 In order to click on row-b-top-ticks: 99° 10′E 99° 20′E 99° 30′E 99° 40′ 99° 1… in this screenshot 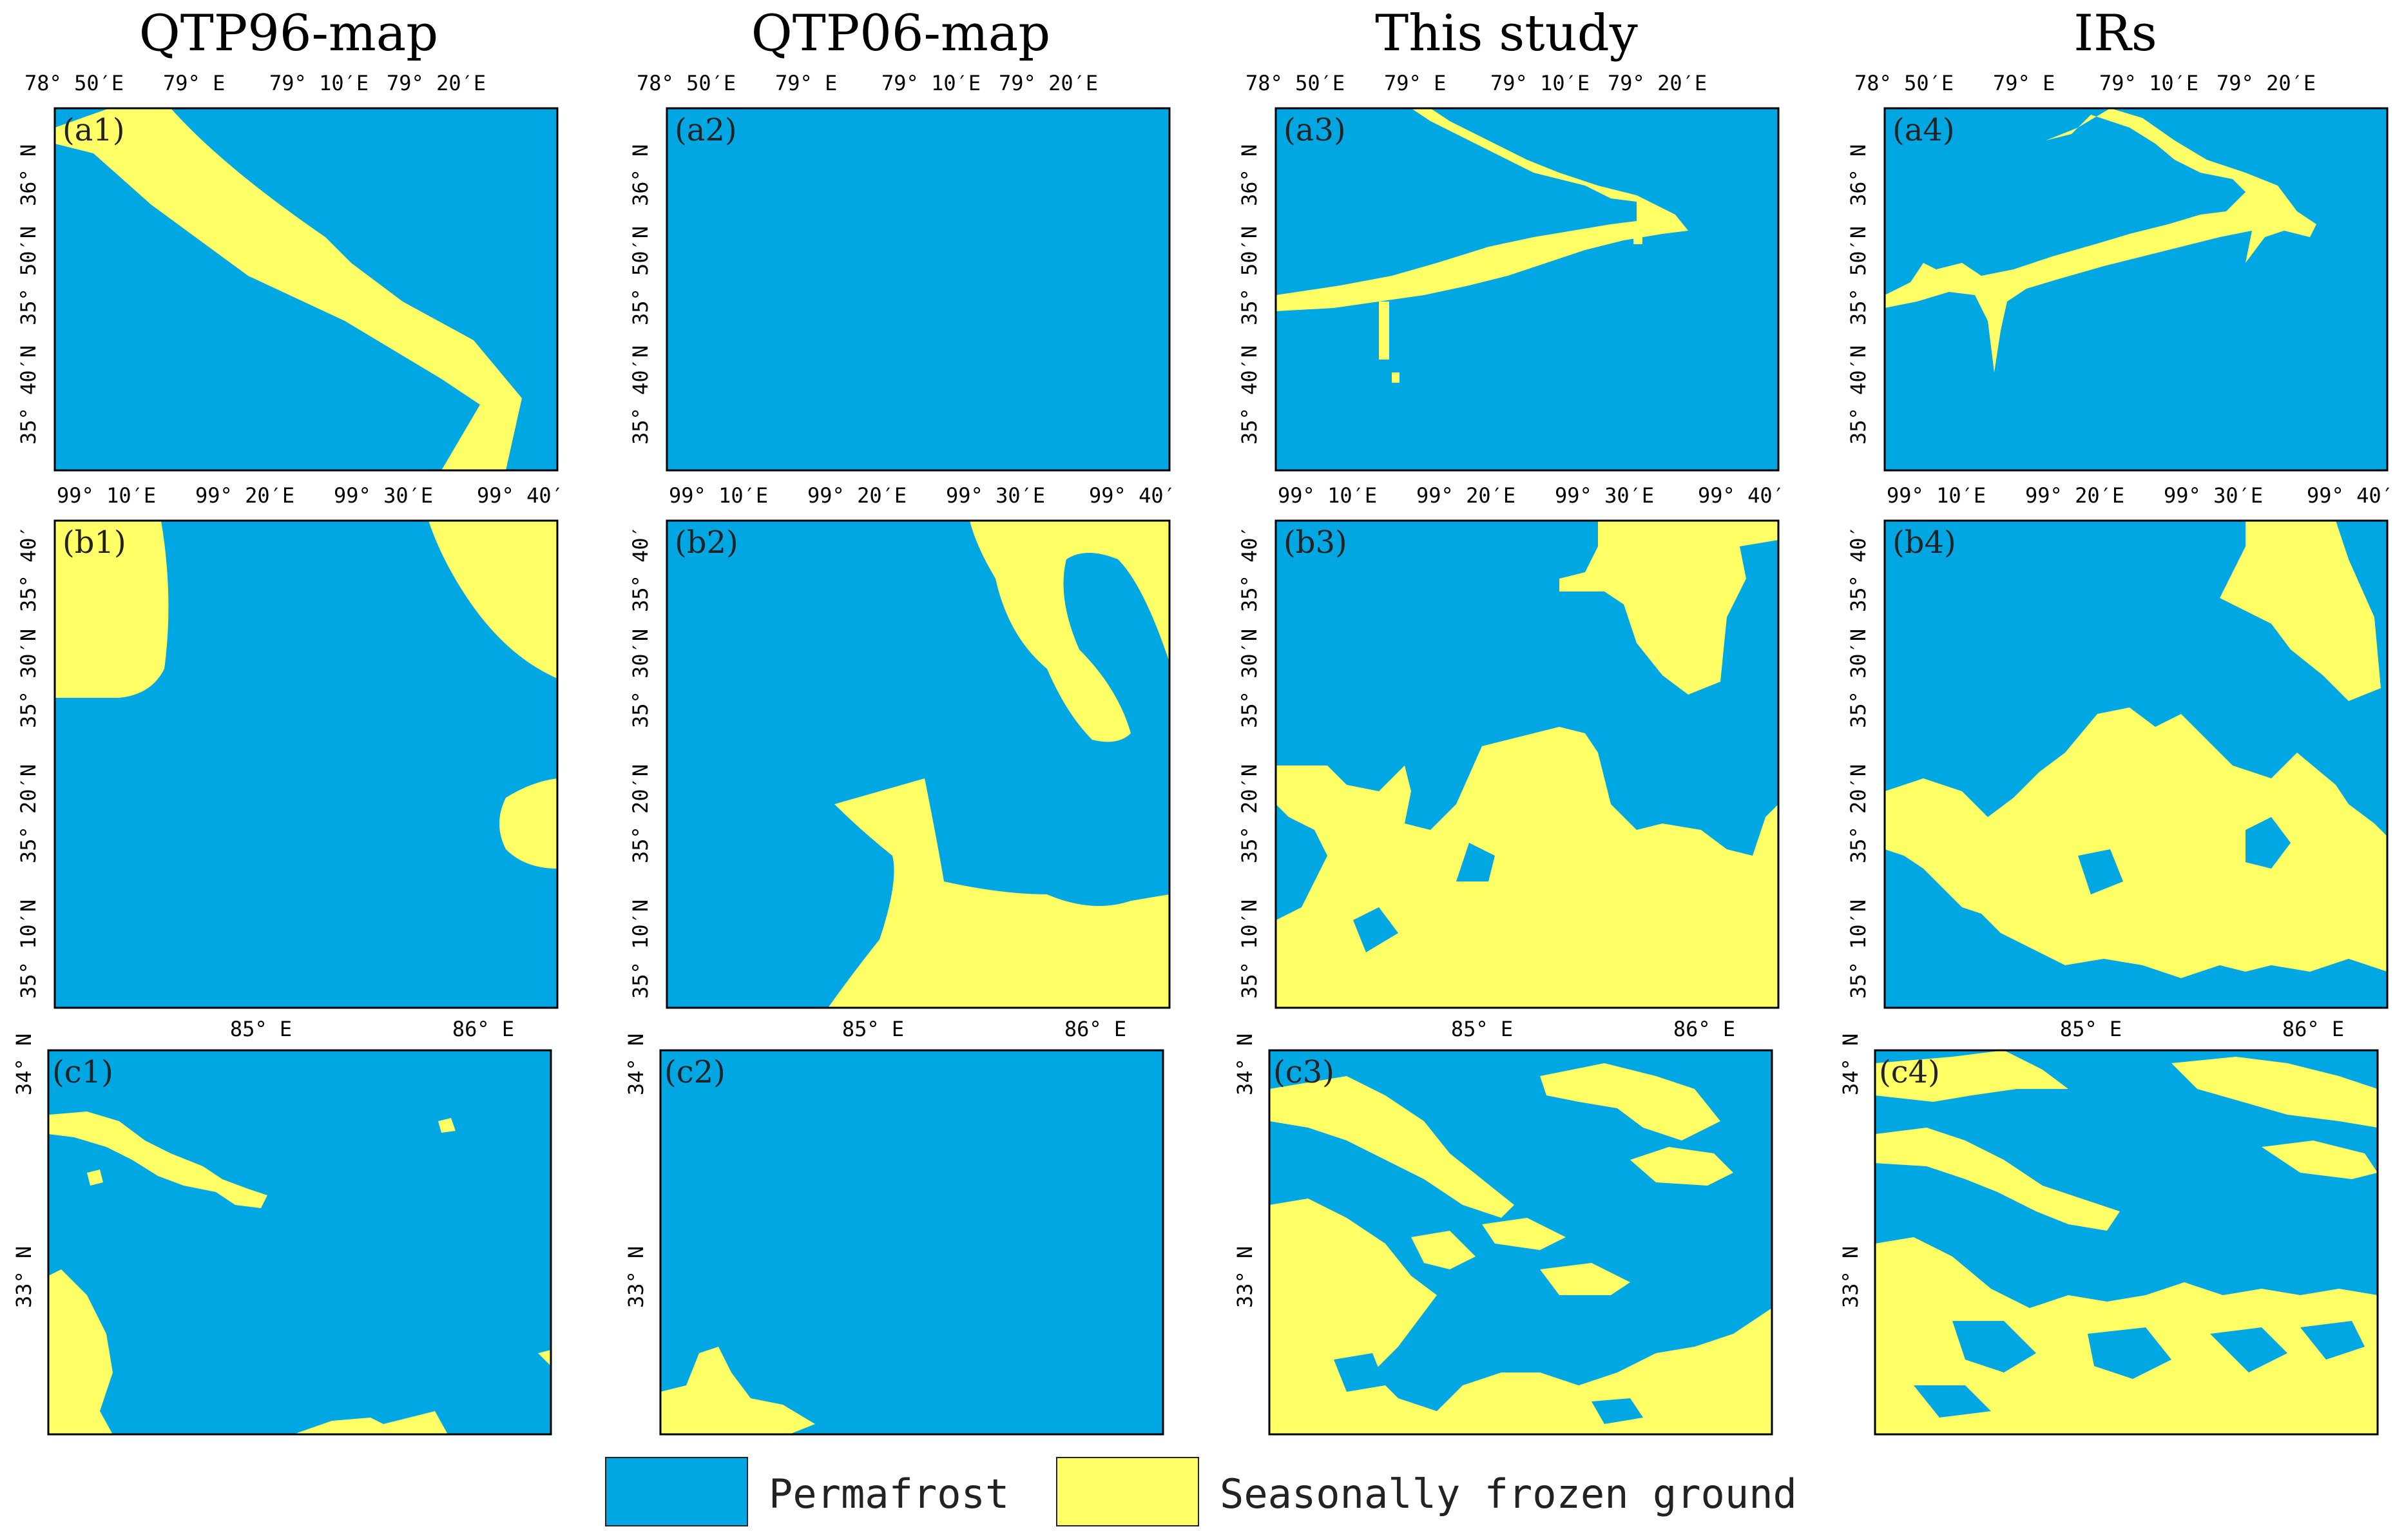, I will do `click(1225, 495)`.